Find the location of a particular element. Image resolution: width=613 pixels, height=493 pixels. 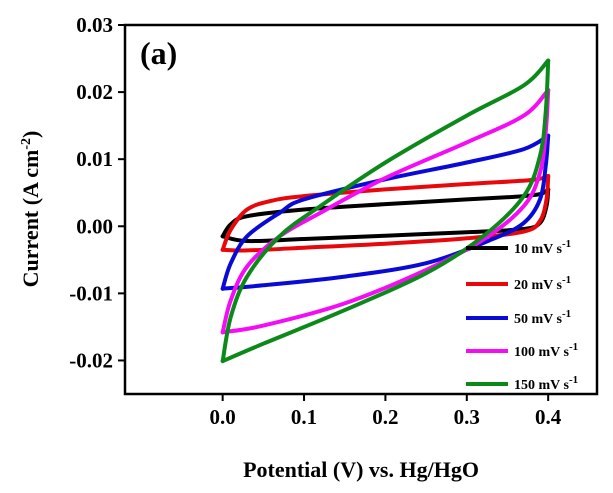

y-axis-title-main: Current (A cm is located at coordinates (30, 219).